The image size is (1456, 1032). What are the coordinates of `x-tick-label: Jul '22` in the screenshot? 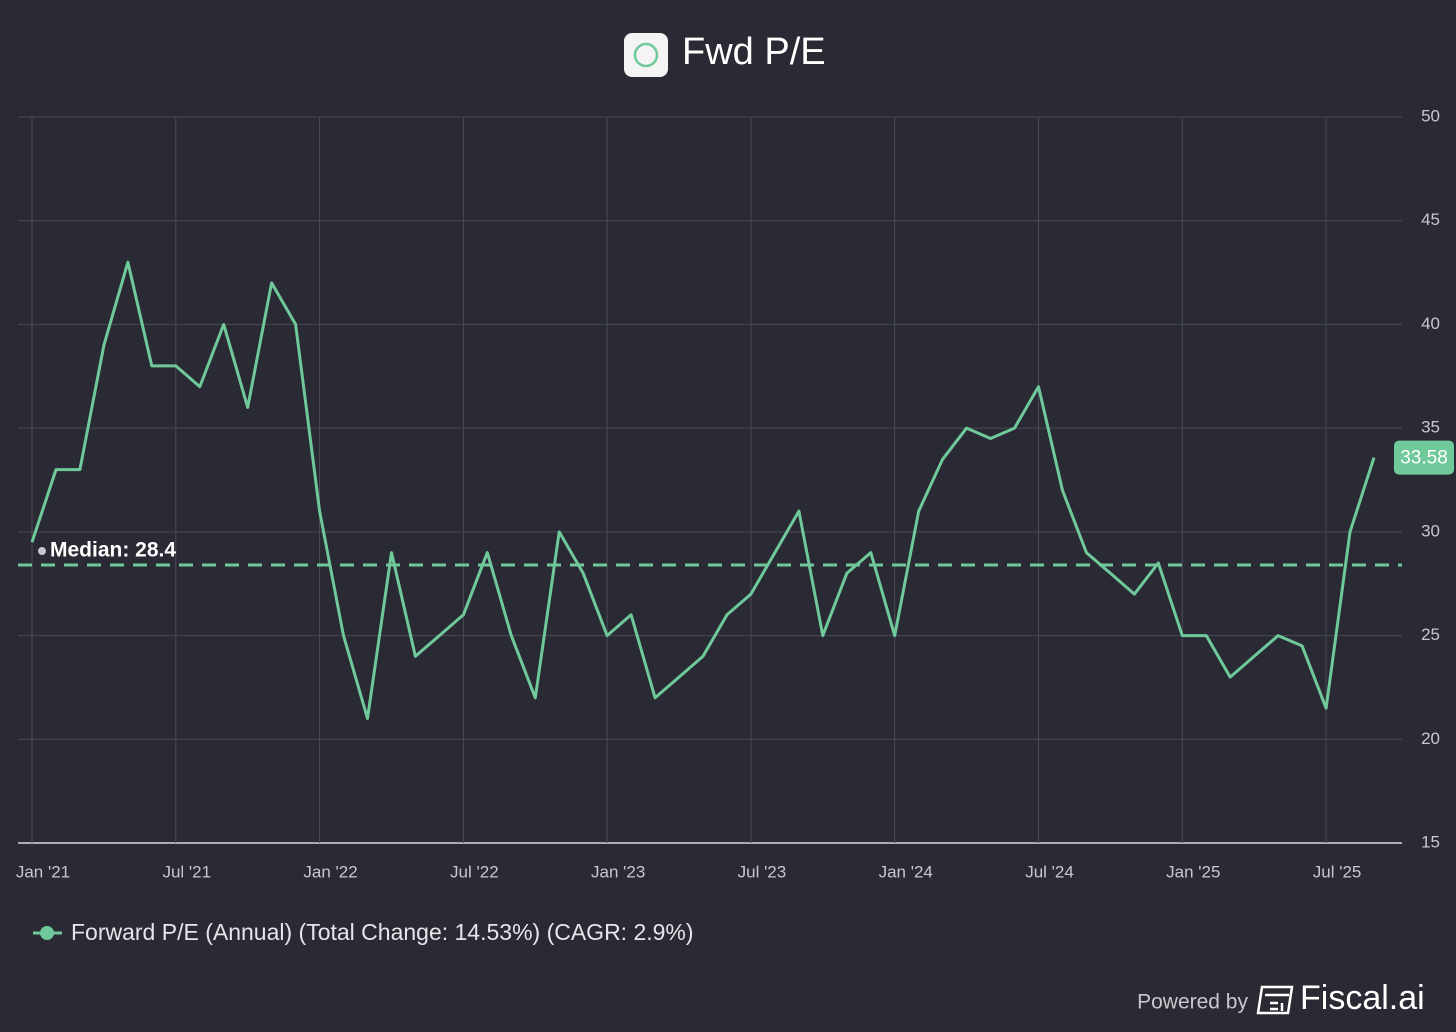 It's located at (474, 871).